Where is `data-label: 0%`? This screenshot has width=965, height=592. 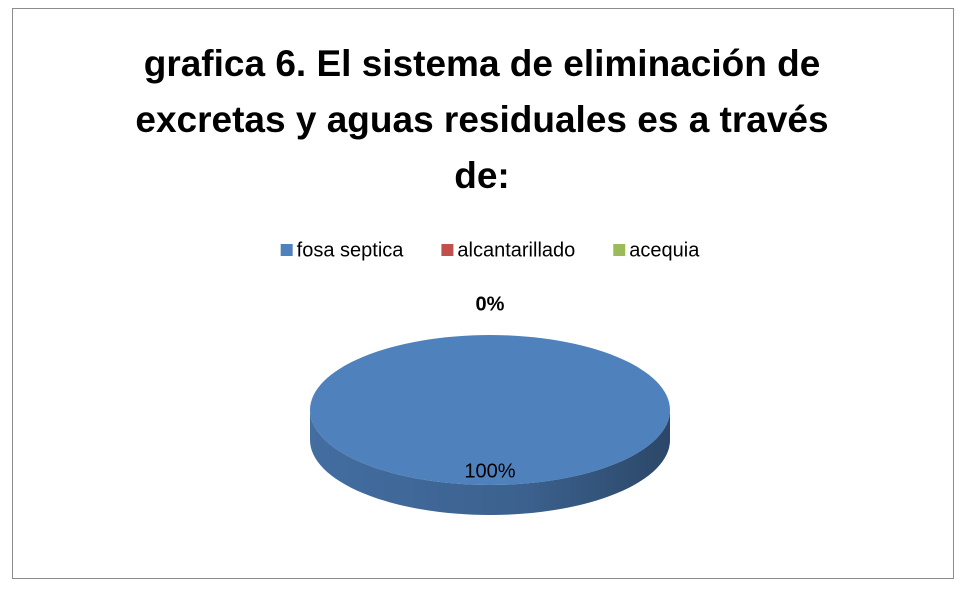 data-label: 0% is located at coordinates (490, 304).